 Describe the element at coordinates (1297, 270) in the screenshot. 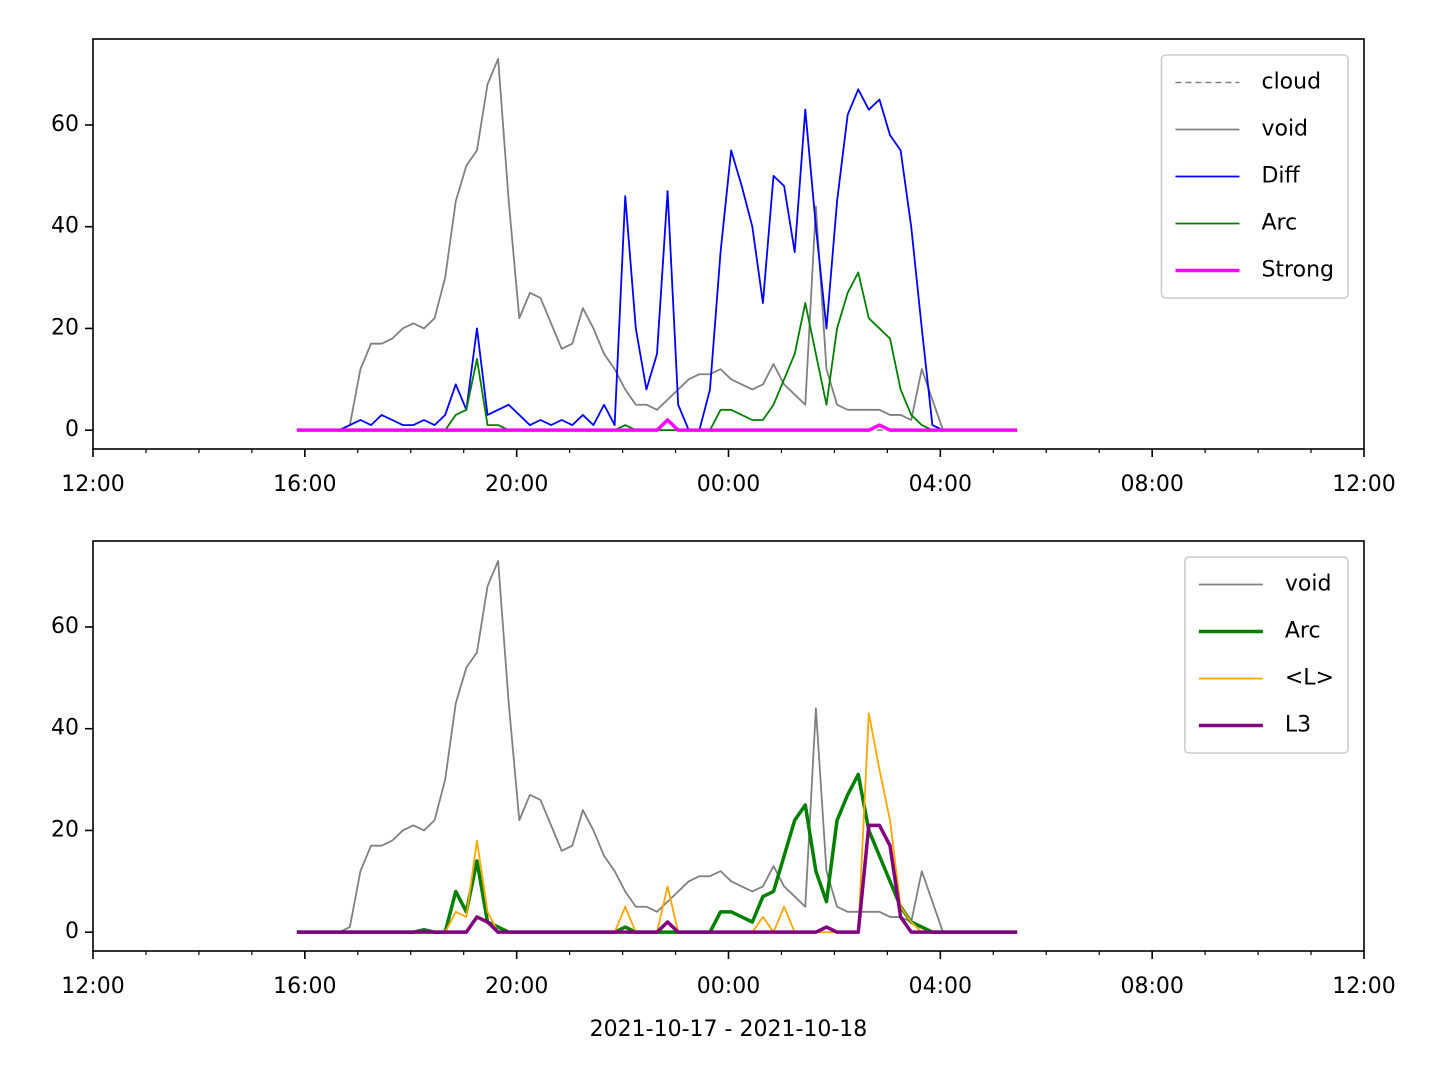

I see `legend-label: Strong` at that location.